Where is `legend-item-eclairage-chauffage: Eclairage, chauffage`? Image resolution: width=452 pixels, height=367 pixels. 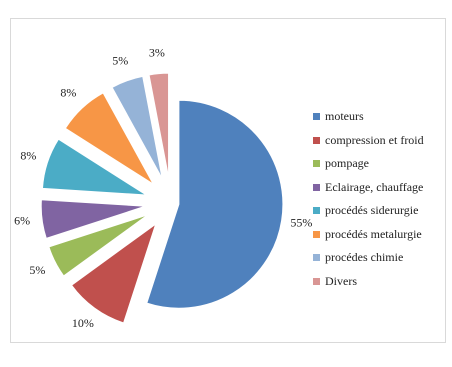
legend-item-eclairage-chauffage: Eclairage, chauffage is located at coordinates (382, 188).